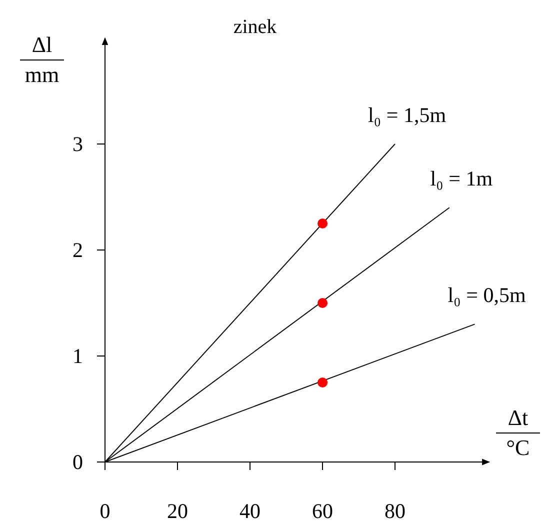 The image size is (545, 531). What do you see at coordinates (77, 356) in the screenshot?
I see `y-tick-label: 1` at bounding box center [77, 356].